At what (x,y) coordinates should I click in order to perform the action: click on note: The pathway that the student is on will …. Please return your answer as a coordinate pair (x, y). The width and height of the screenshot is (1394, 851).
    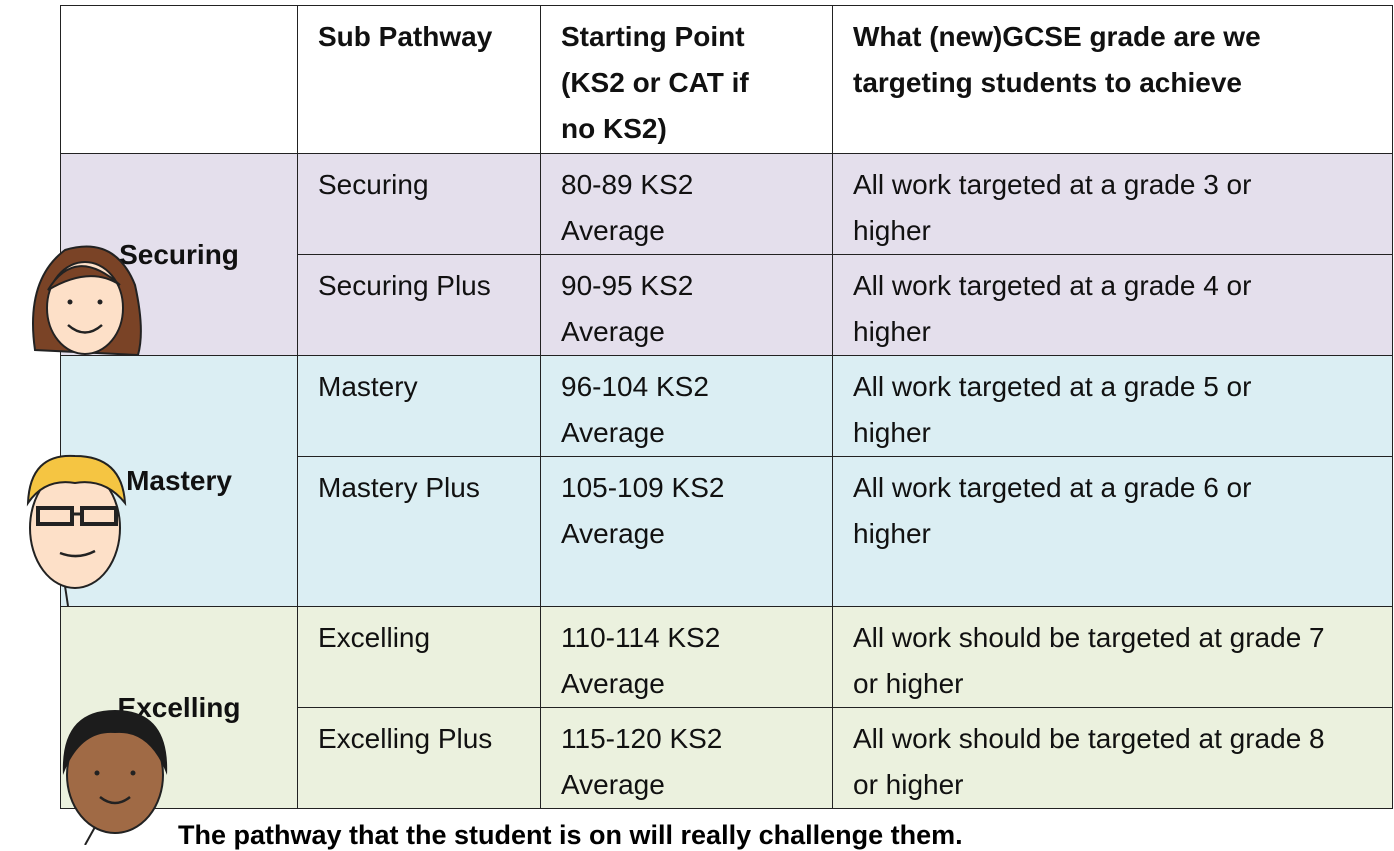
    Looking at the image, I should click on (570, 835).